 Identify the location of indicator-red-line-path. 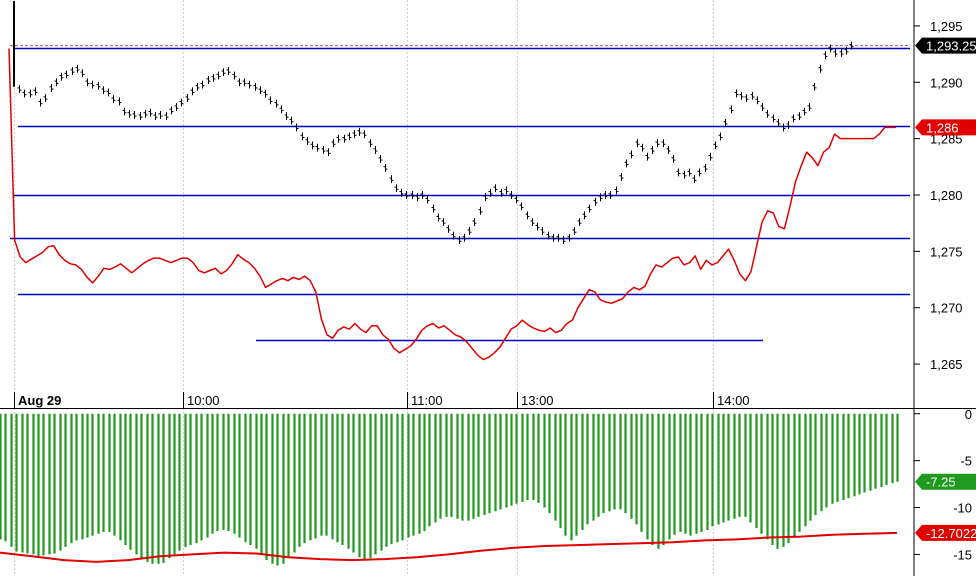
(449, 547).